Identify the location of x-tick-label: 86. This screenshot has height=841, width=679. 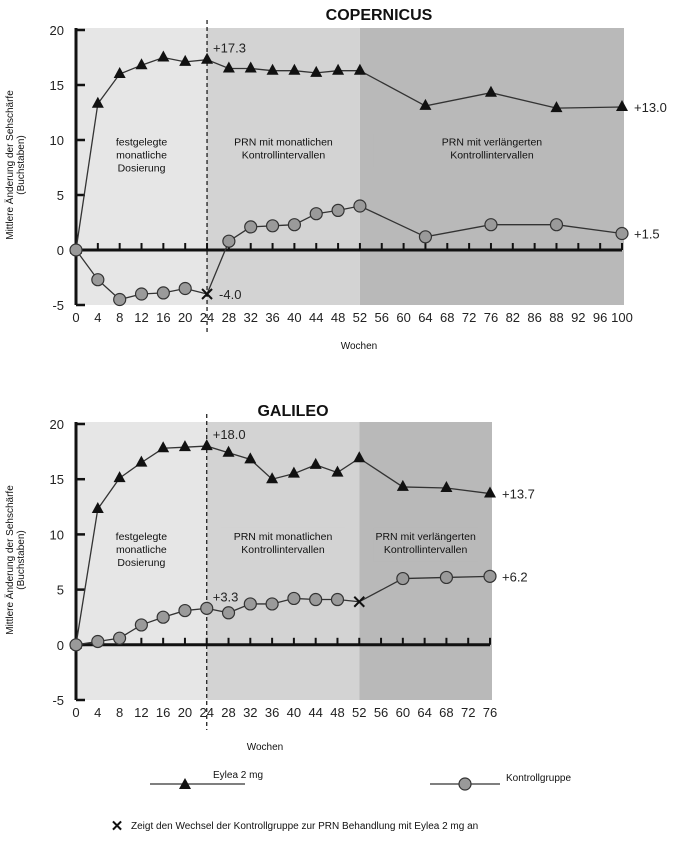
(534, 317).